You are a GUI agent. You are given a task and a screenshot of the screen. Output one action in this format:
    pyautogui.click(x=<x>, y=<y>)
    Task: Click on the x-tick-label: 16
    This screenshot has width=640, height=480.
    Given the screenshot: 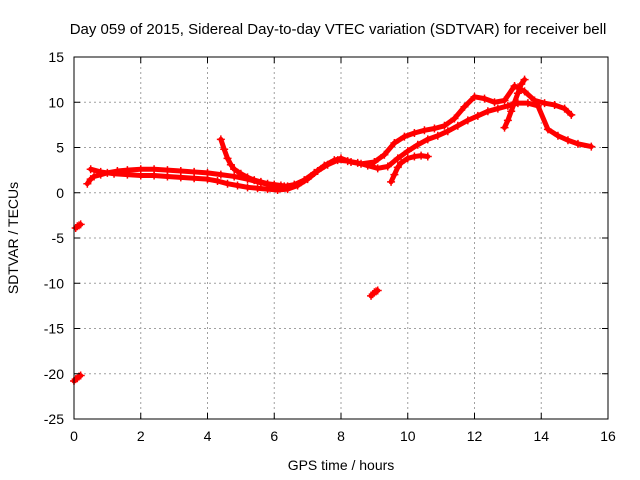 What is the action you would take?
    pyautogui.click(x=608, y=436)
    